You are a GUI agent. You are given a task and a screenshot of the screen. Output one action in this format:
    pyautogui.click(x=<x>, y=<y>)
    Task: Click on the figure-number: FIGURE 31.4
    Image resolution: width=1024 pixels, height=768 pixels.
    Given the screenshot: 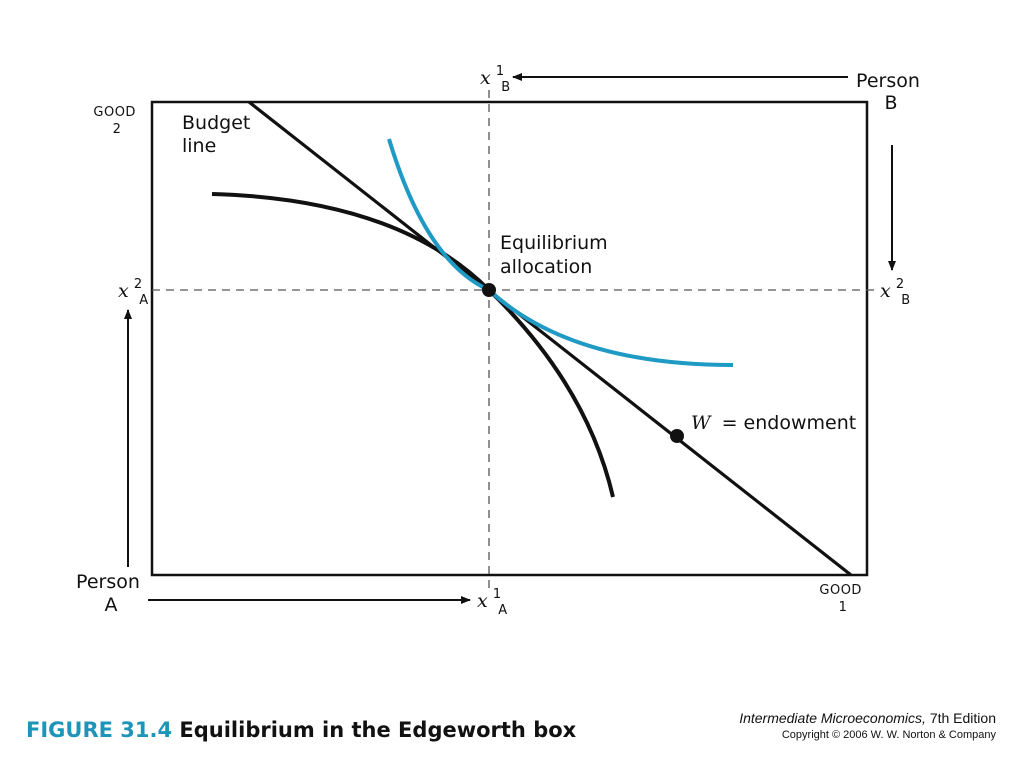 What is the action you would take?
    pyautogui.click(x=99, y=730)
    